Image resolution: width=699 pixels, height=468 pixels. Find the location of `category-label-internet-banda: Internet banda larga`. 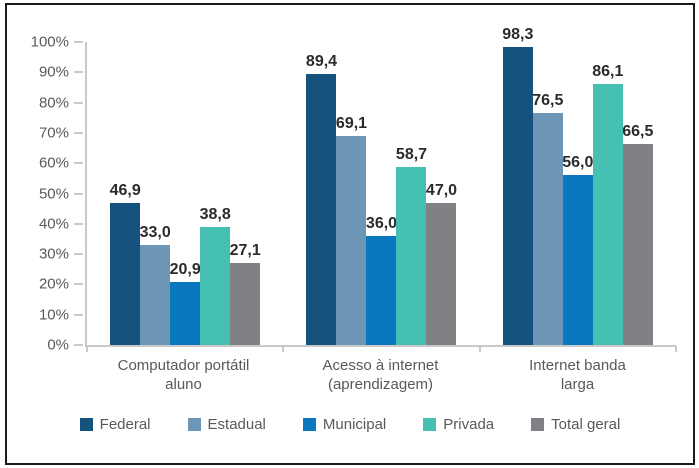

category-label-internet-banda: Internet banda larga is located at coordinates (577, 375).